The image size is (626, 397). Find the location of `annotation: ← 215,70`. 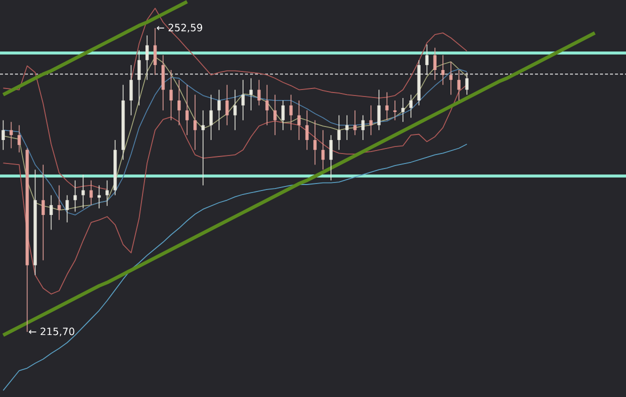

annotation: ← 215,70 is located at coordinates (51, 332).